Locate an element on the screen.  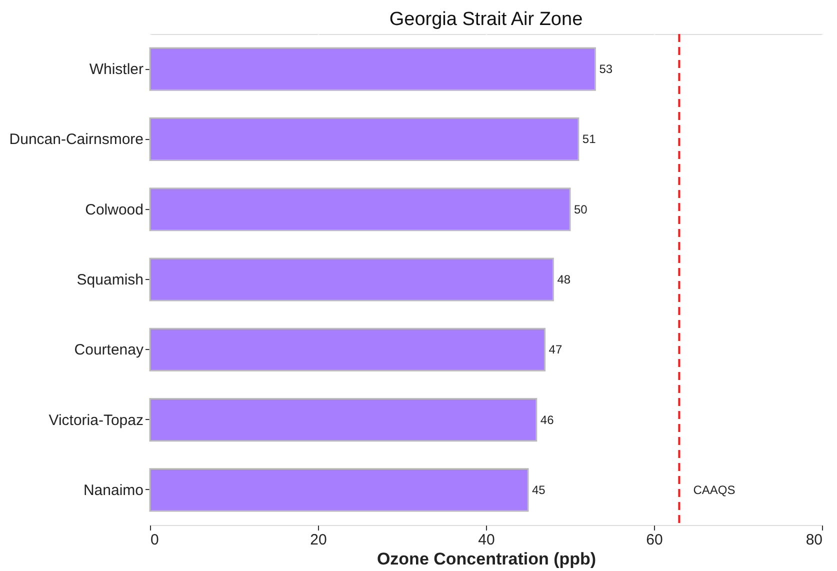
x-tick-label: 40 is located at coordinates (486, 540).